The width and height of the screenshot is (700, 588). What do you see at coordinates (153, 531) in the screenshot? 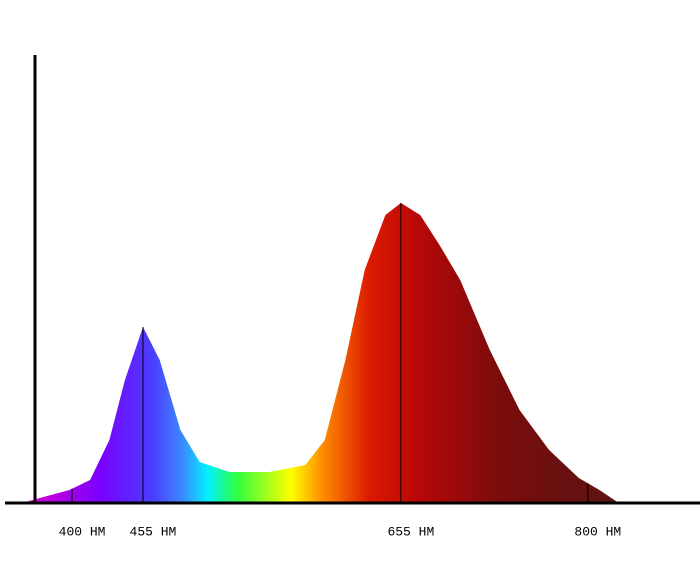
I see `x-tick-label: 455 HM` at bounding box center [153, 531].